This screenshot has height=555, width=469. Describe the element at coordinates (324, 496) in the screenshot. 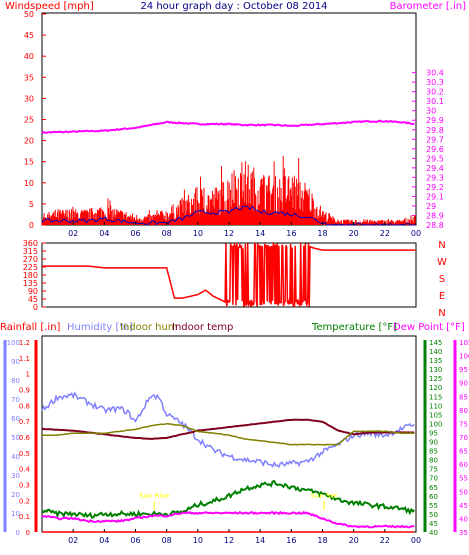

I see `sunset-label: Sun Set` at that location.